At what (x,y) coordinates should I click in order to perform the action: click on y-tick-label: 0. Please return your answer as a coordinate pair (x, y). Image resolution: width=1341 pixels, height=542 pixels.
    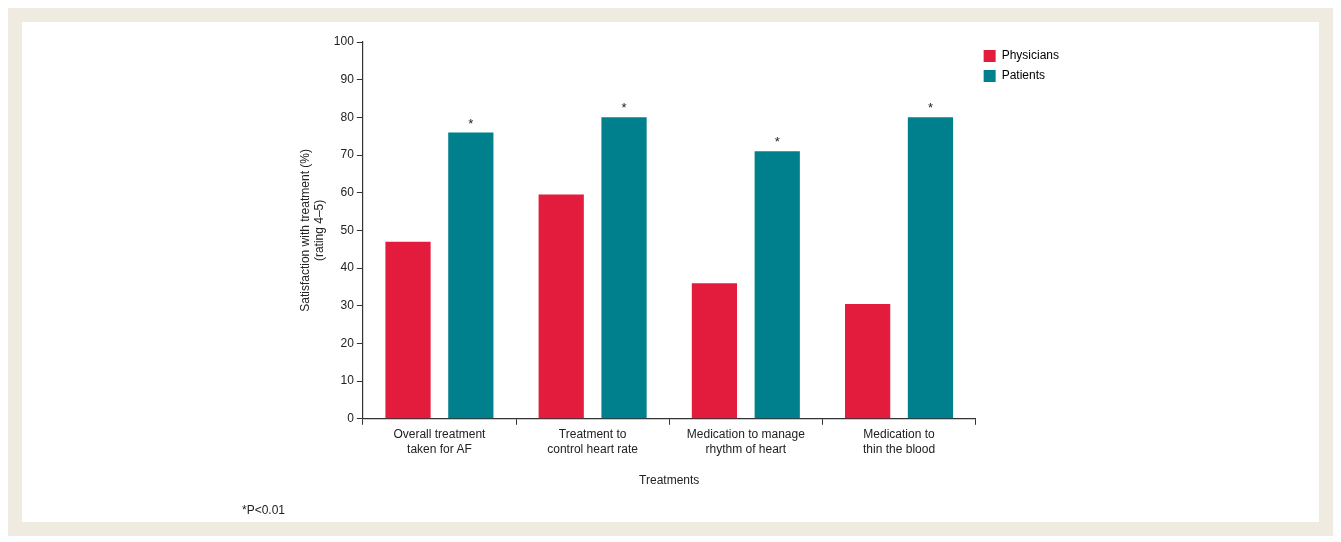
    Looking at the image, I should click on (351, 418).